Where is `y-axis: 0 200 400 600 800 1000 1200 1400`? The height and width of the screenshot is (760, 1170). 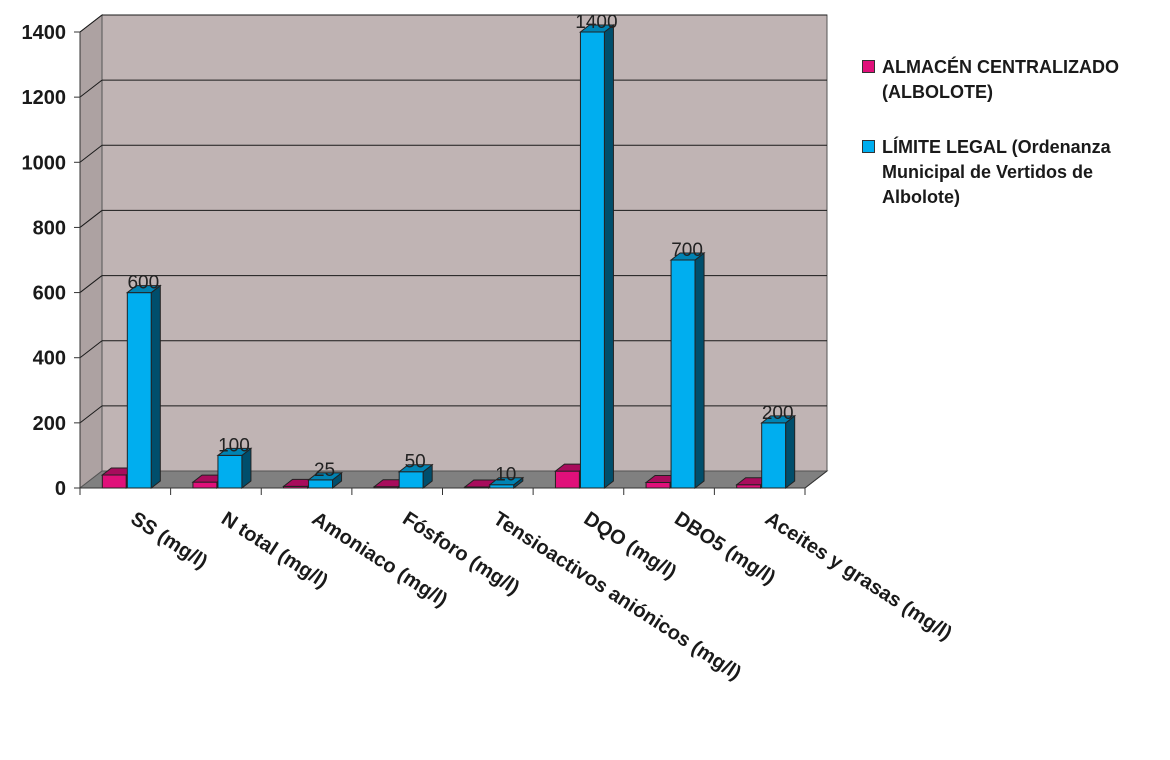
y-axis: 0 200 400 600 800 1000 1200 1400 is located at coordinates (51, 261).